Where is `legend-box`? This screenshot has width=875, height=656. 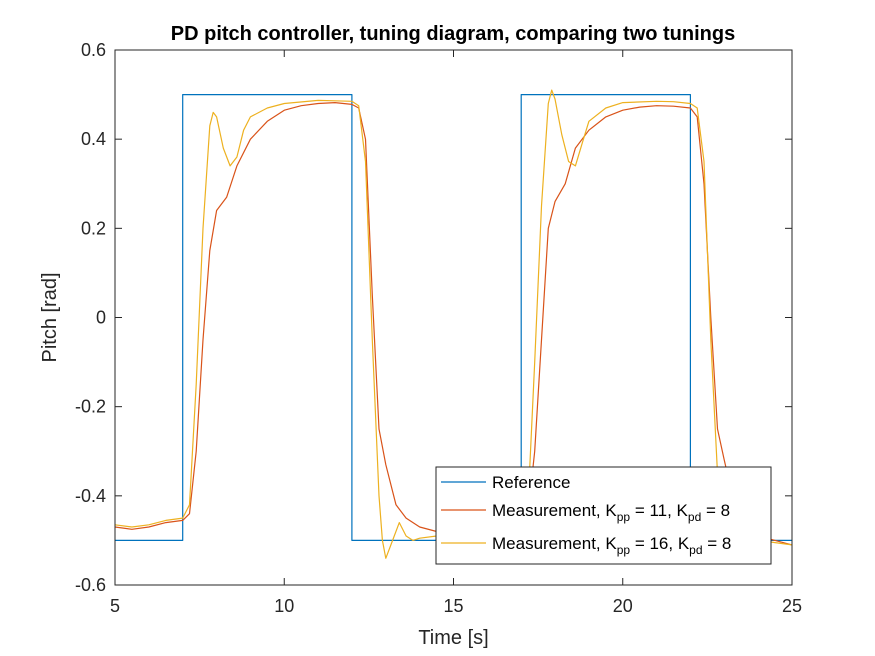 legend-box is located at coordinates (603, 515).